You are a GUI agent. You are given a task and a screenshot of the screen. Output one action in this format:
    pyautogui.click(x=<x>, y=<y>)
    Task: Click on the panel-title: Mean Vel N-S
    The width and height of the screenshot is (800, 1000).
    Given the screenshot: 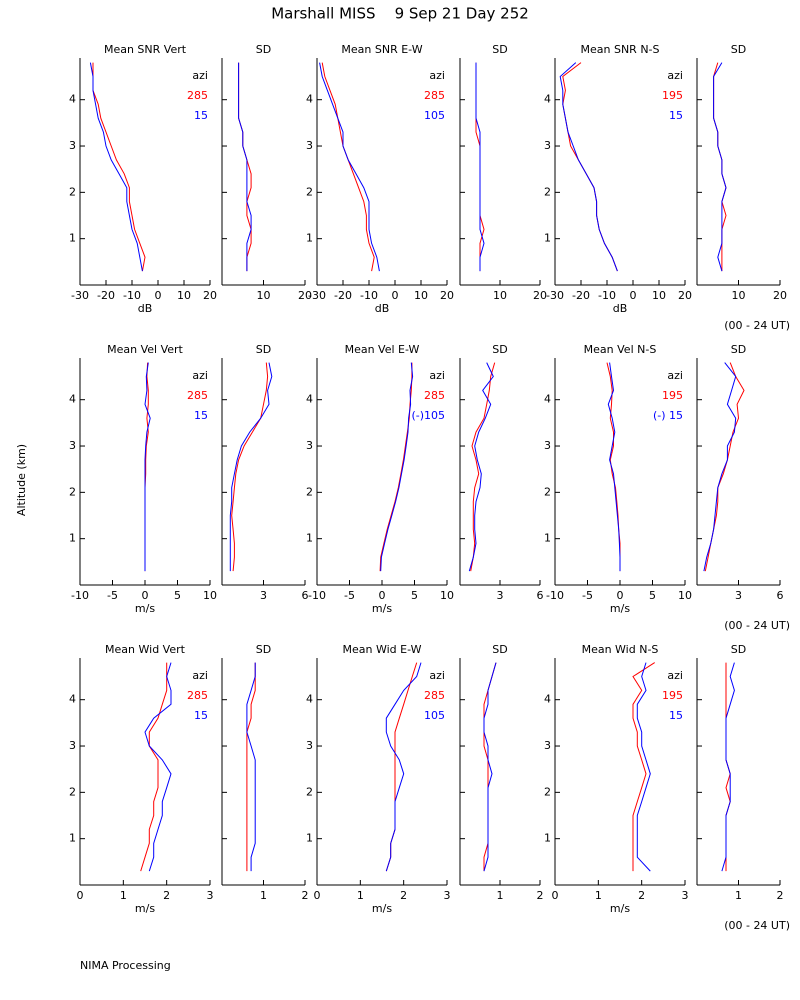 What is the action you would take?
    pyautogui.click(x=620, y=349)
    